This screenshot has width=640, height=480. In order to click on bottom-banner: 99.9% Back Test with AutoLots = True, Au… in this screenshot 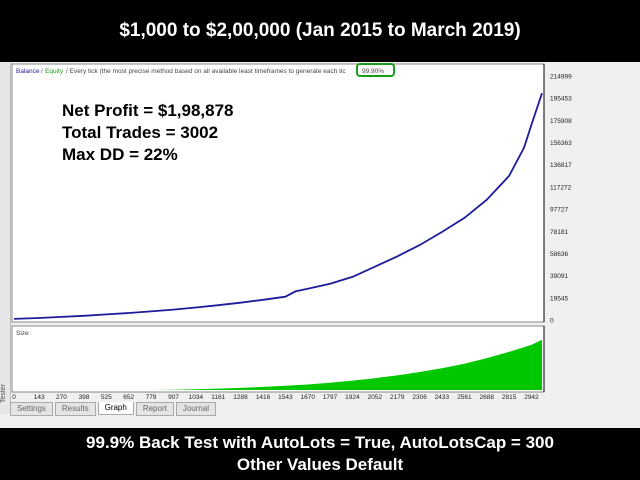, I will do `click(320, 454)`.